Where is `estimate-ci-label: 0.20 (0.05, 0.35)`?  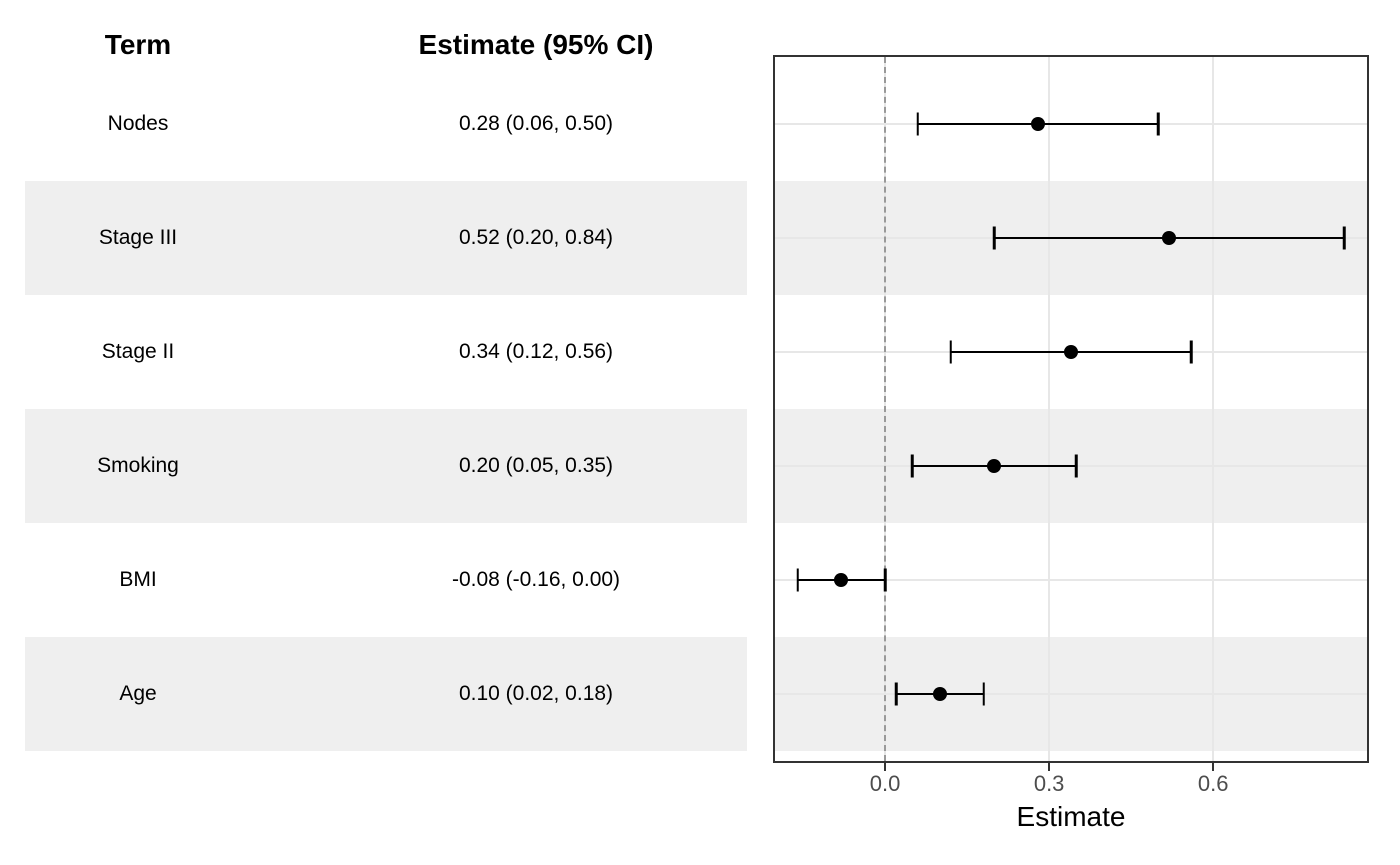 estimate-ci-label: 0.20 (0.05, 0.35) is located at coordinates (536, 465).